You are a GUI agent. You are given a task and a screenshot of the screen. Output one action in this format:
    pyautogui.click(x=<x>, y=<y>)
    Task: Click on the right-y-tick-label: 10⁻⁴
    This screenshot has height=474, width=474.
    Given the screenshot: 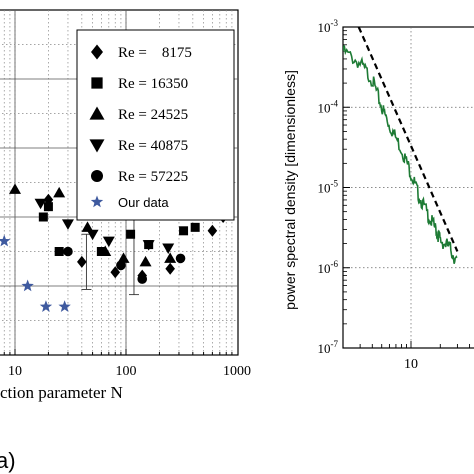 What is the action you would take?
    pyautogui.click(x=328, y=106)
    